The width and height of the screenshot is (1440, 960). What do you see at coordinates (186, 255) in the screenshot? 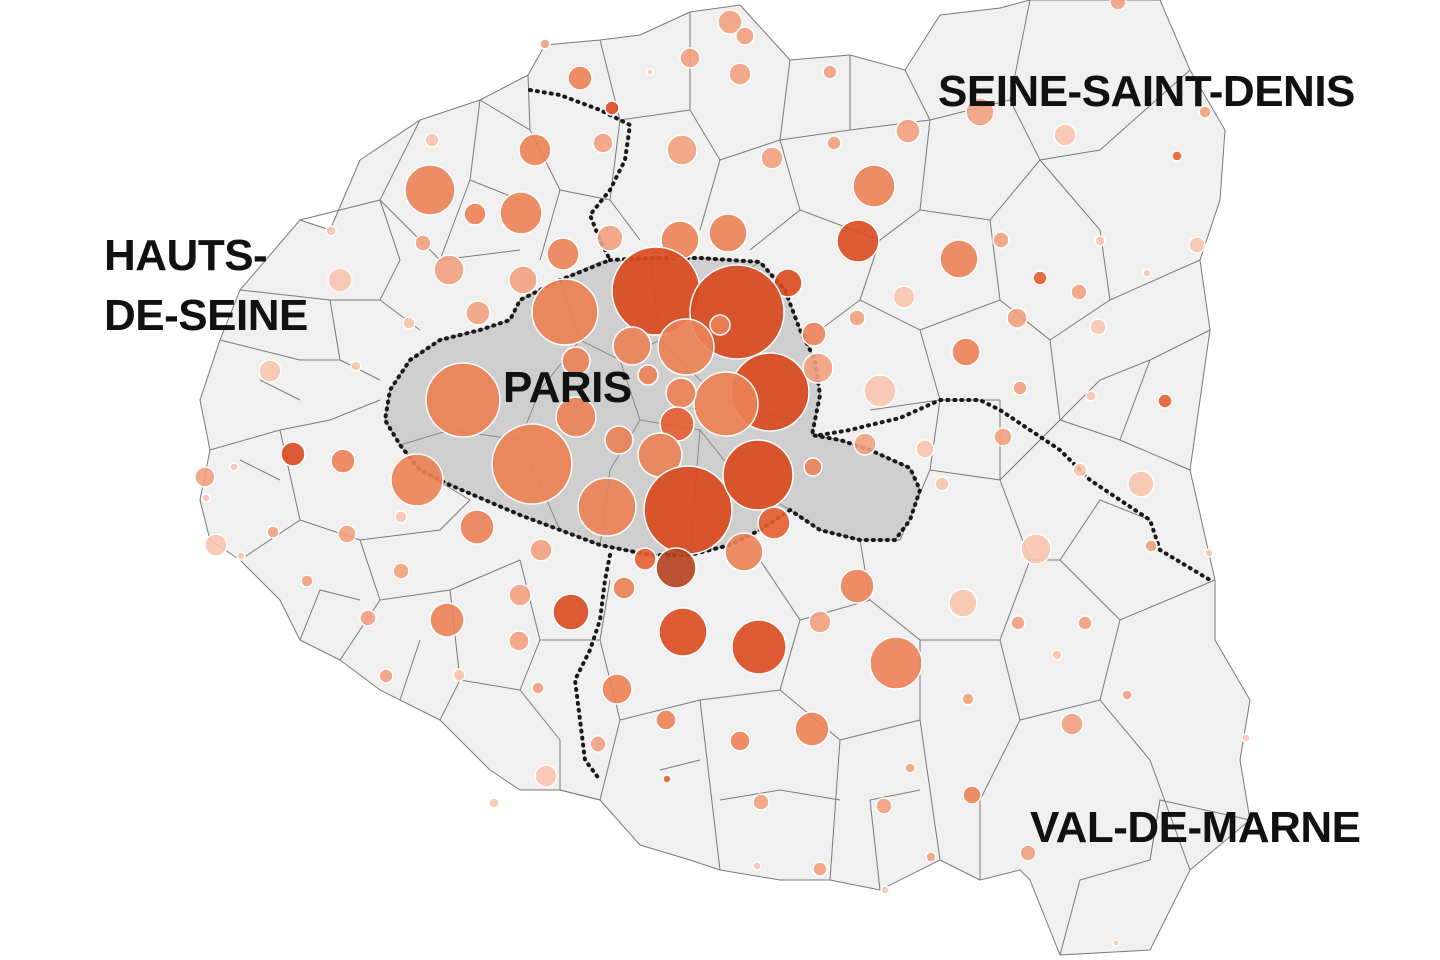
I see `label-hauts-de-seine-line1: HAUTS-` at bounding box center [186, 255].